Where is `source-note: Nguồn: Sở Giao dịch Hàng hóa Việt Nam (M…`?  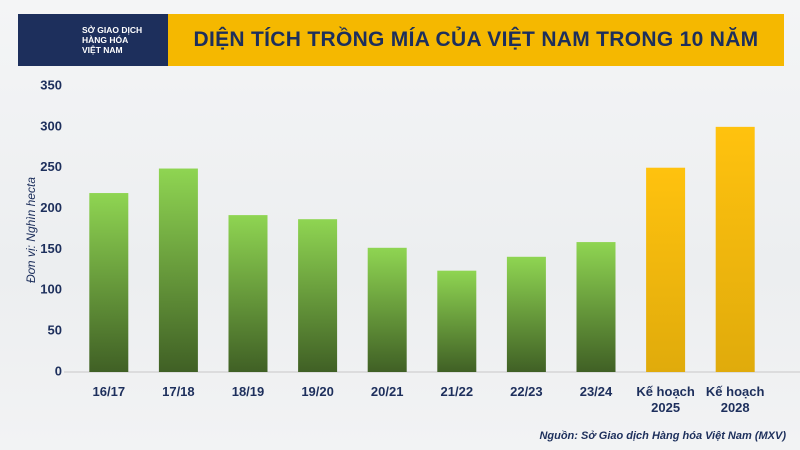 source-note: Nguồn: Sở Giao dịch Hàng hóa Việt Nam (M… is located at coordinates (662, 436).